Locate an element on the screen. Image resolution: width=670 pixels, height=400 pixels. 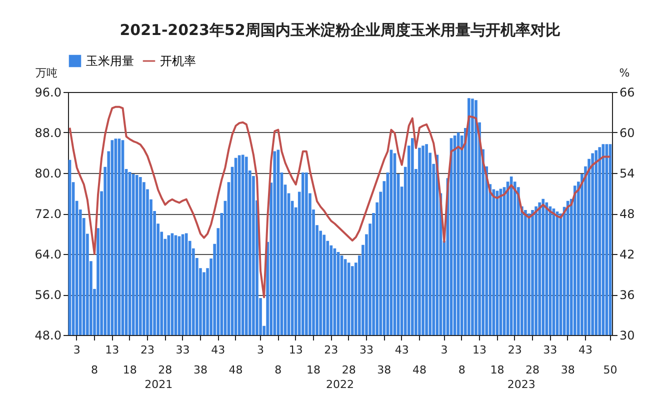
y2-tick-label: 42 is located at coordinates (627, 255).